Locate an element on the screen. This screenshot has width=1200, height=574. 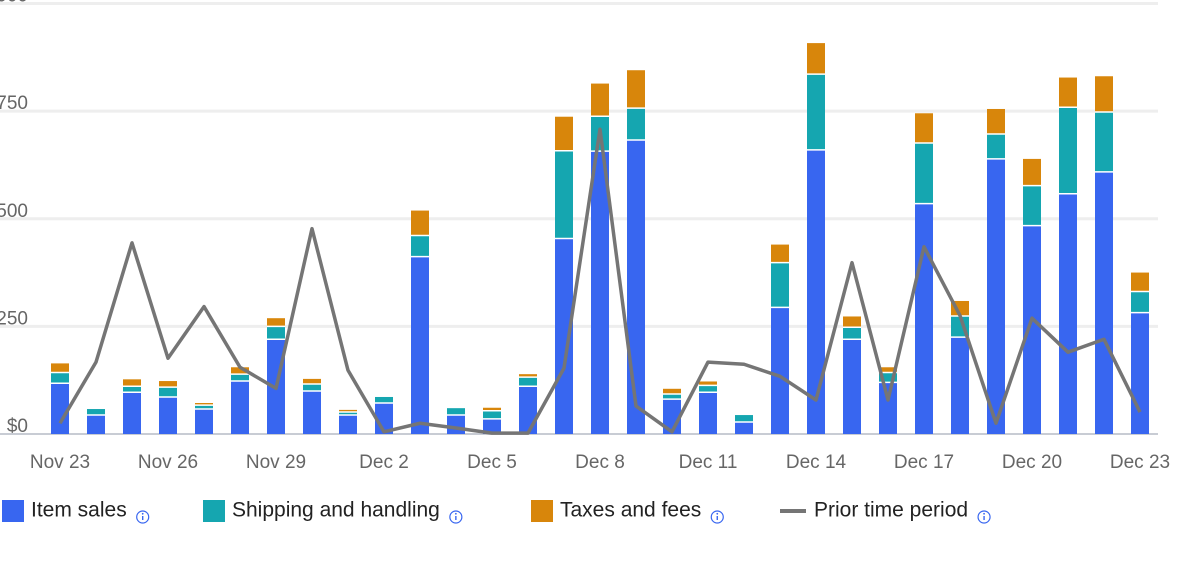
x-tick-label: Dec 14 is located at coordinates (816, 462).